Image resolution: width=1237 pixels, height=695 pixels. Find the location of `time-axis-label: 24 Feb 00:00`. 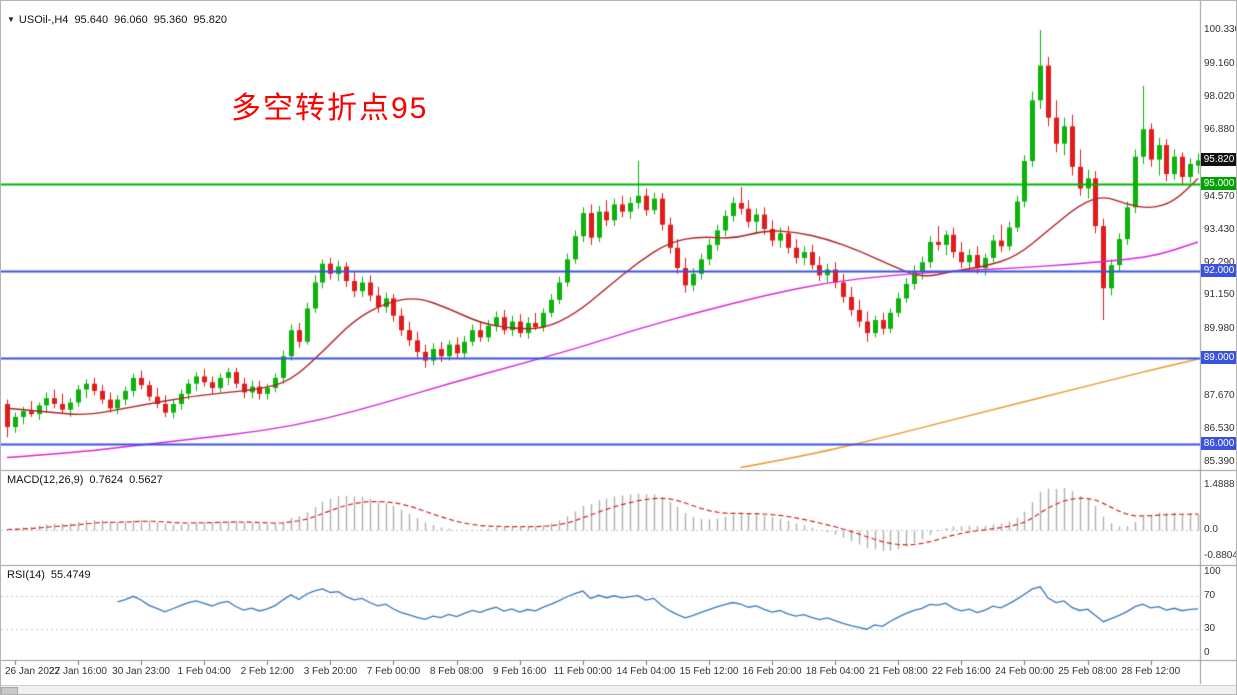

time-axis-label: 24 Feb 00:00 is located at coordinates (1024, 671).